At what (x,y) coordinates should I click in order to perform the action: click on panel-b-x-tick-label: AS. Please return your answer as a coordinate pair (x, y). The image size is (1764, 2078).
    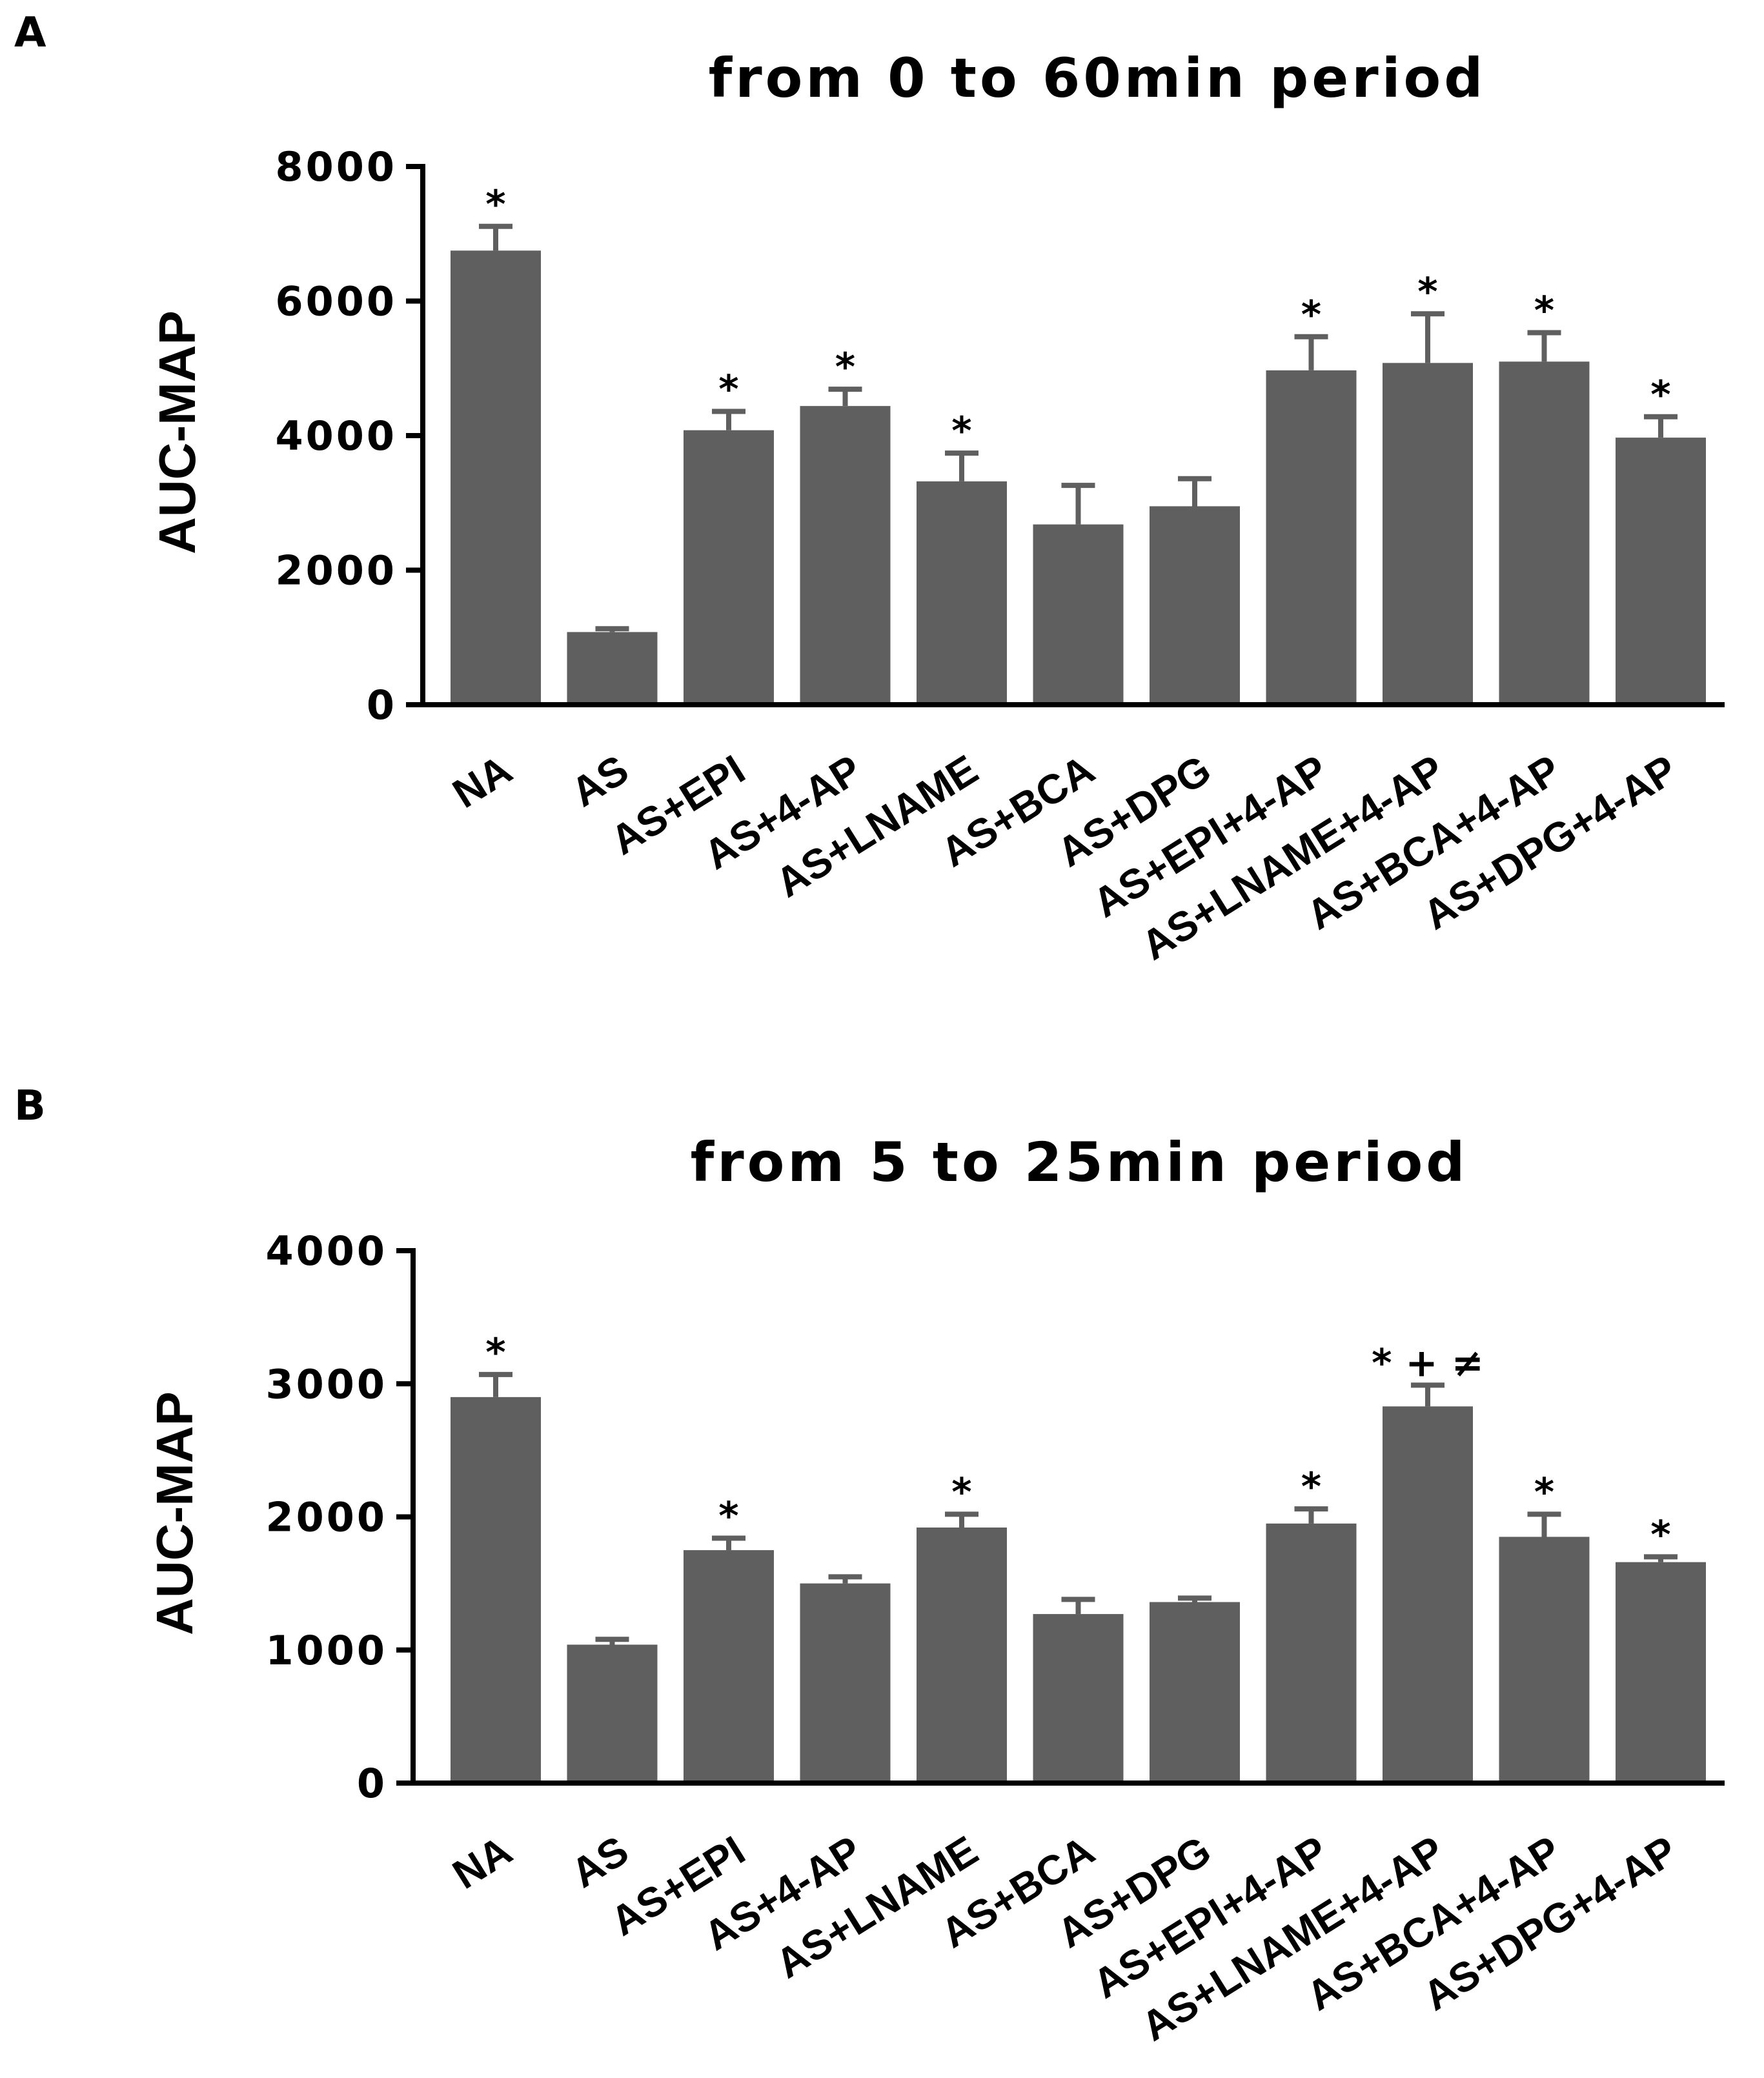
    Looking at the image, I should click on (599, 1862).